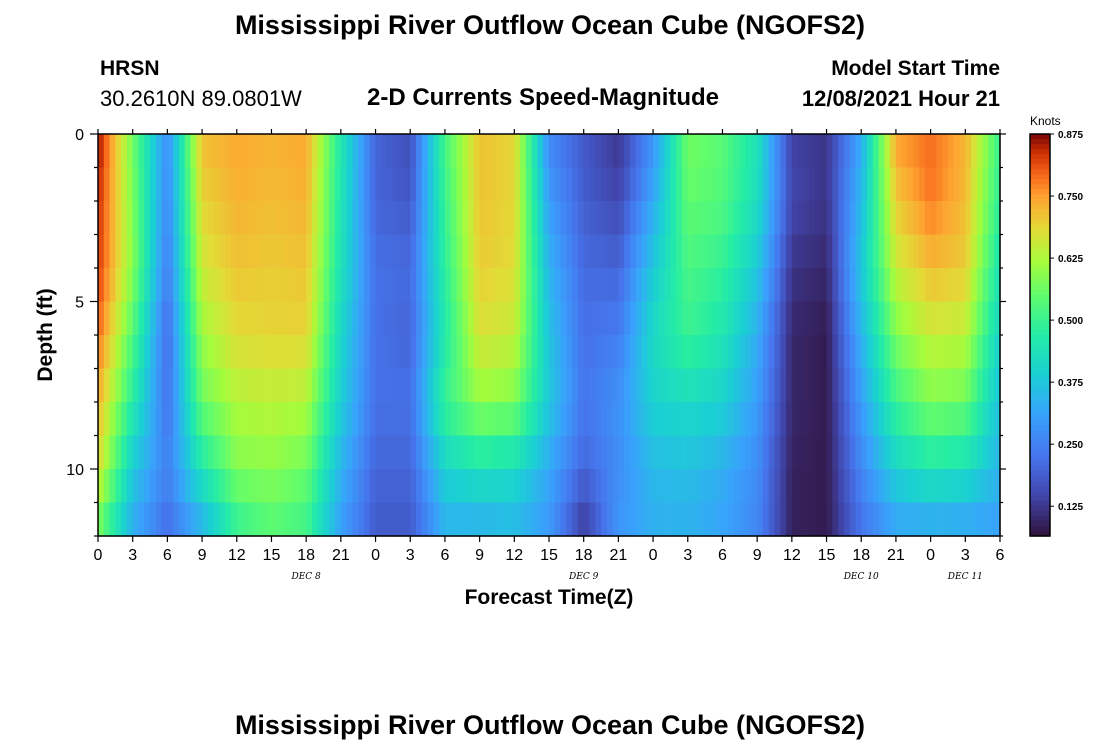  I want to click on x-tick-label: 6, so click(167, 555).